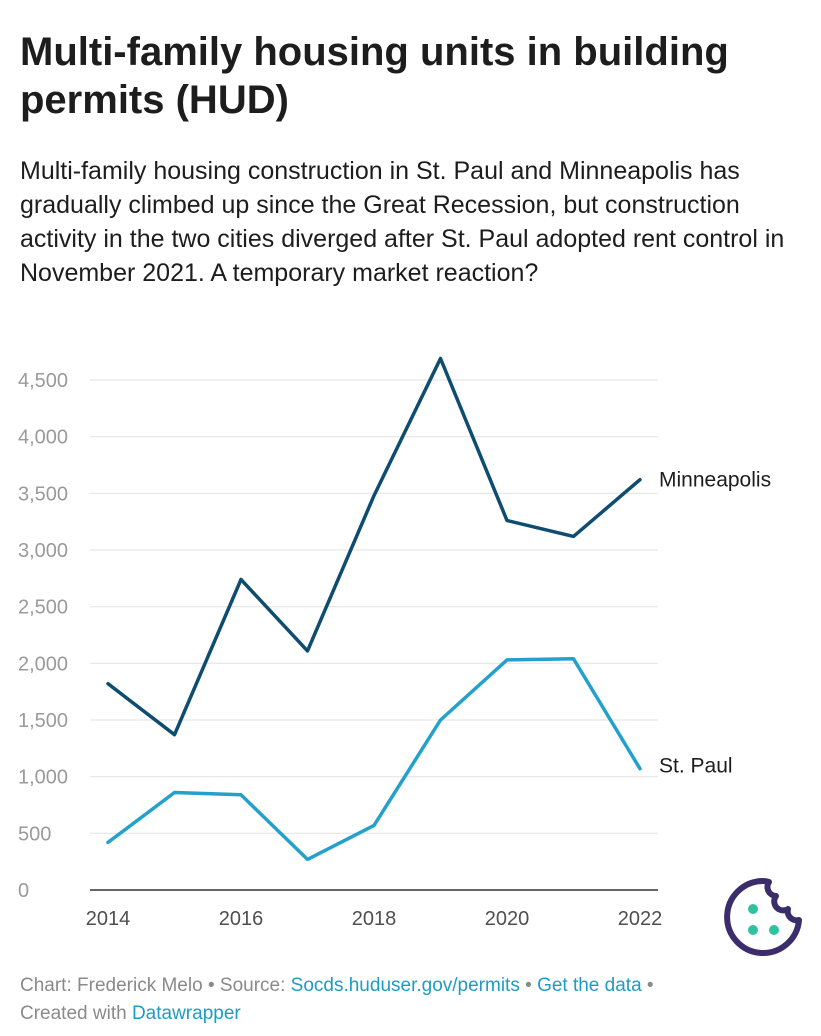 This screenshot has height=1036, width=821. What do you see at coordinates (43, 608) in the screenshot?
I see `y-tick-label: 2,500` at bounding box center [43, 608].